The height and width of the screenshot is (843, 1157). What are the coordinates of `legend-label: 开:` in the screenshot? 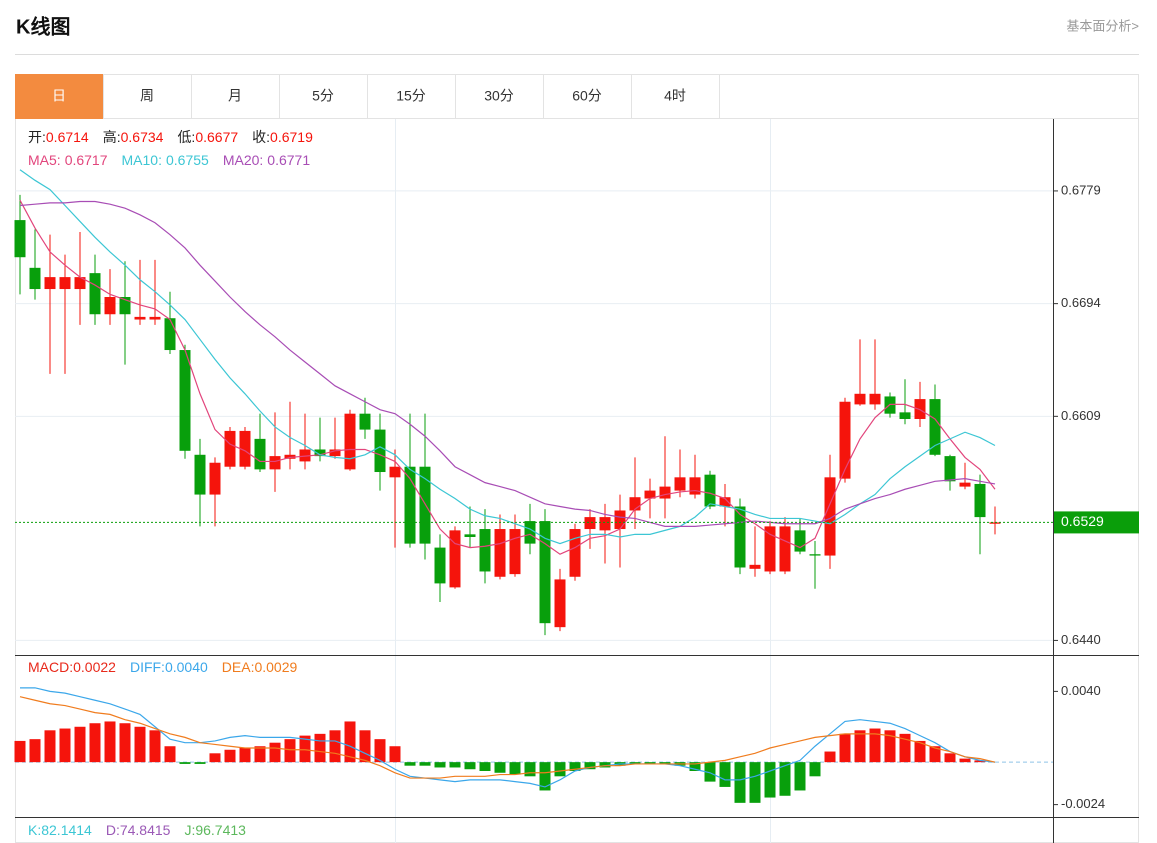 It's located at (37, 137).